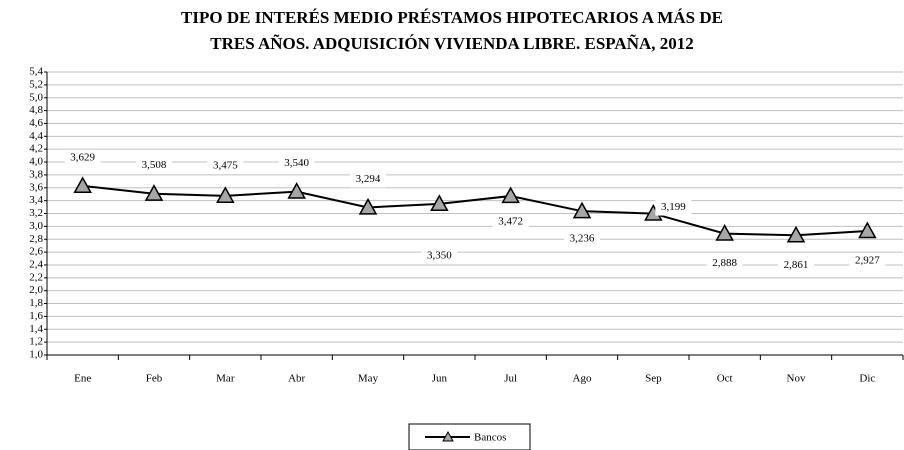 This screenshot has height=450, width=904. What do you see at coordinates (36, 252) in the screenshot?
I see `y-tick-label: 2,6` at bounding box center [36, 252].